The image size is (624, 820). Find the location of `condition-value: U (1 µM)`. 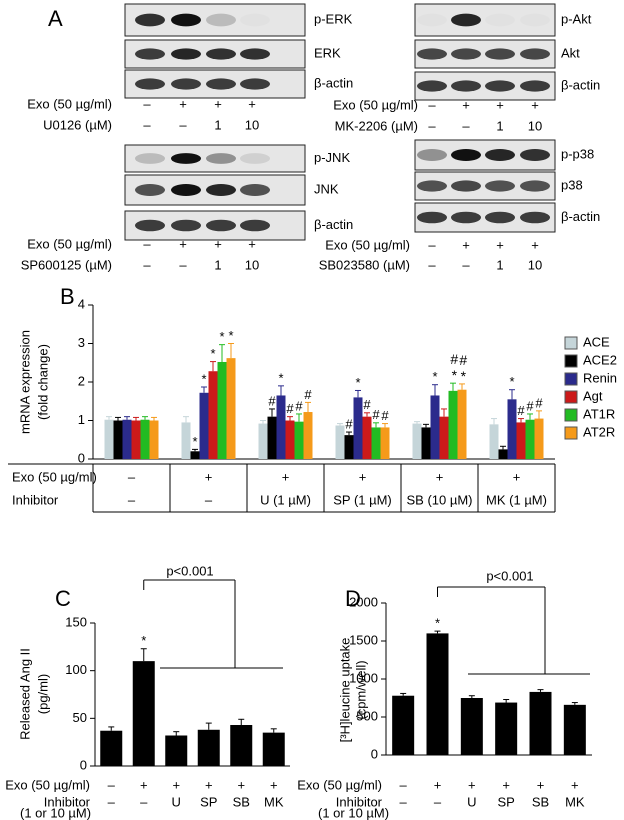

condition-value: U (1 µM) is located at coordinates (285, 499).